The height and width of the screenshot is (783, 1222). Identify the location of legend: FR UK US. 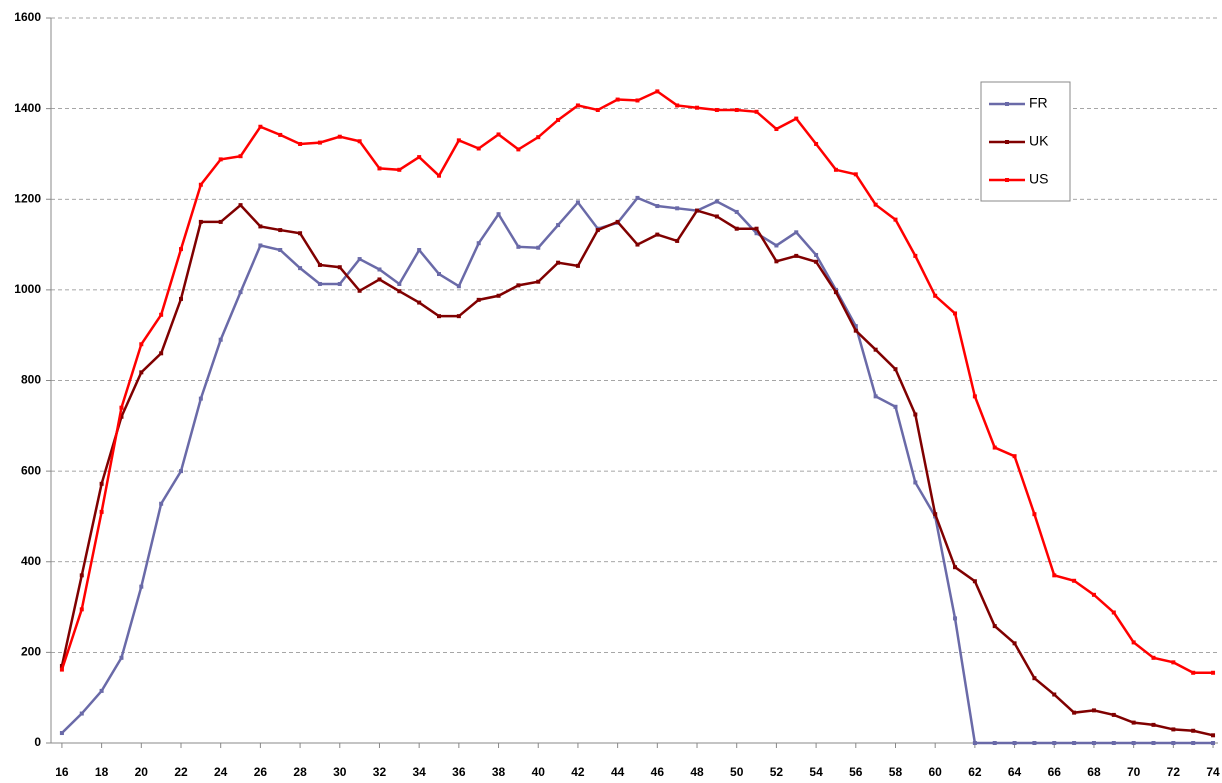
(1025, 141).